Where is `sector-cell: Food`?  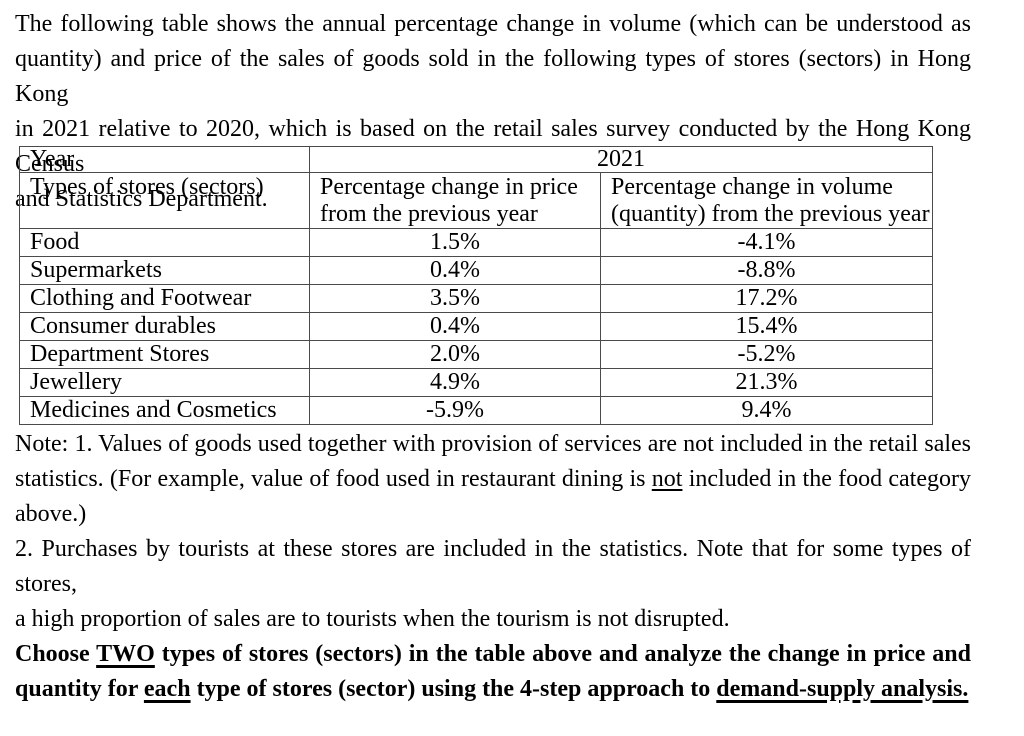
sector-cell: Food is located at coordinates (164, 242).